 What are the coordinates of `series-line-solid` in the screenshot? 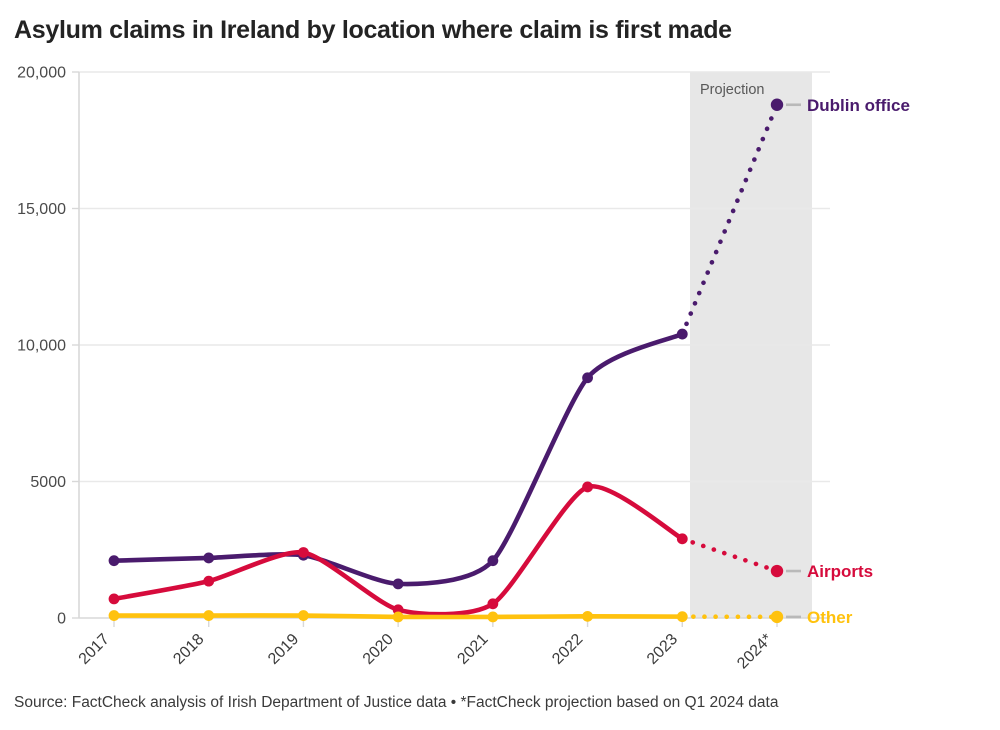 It's located at (398, 550).